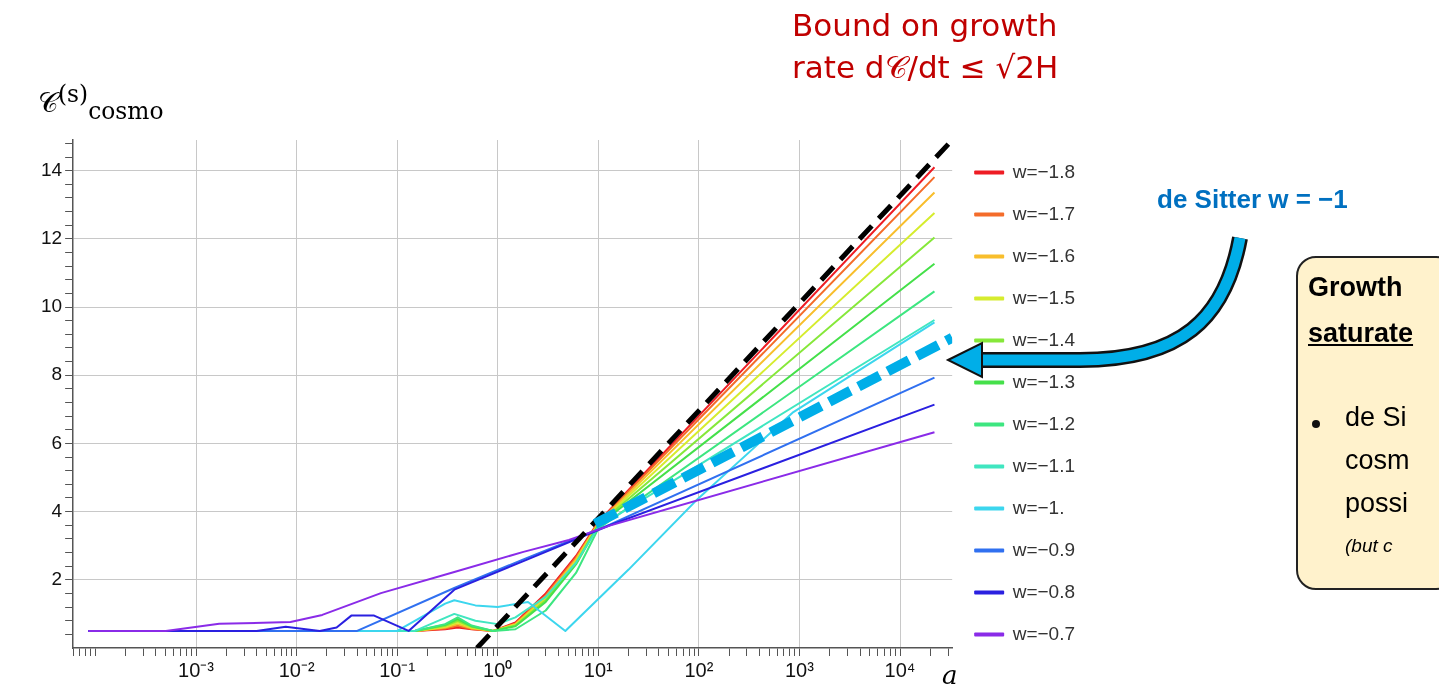 The height and width of the screenshot is (696, 1439). Describe the element at coordinates (51, 306) in the screenshot. I see `y-tick-label: 10` at that location.